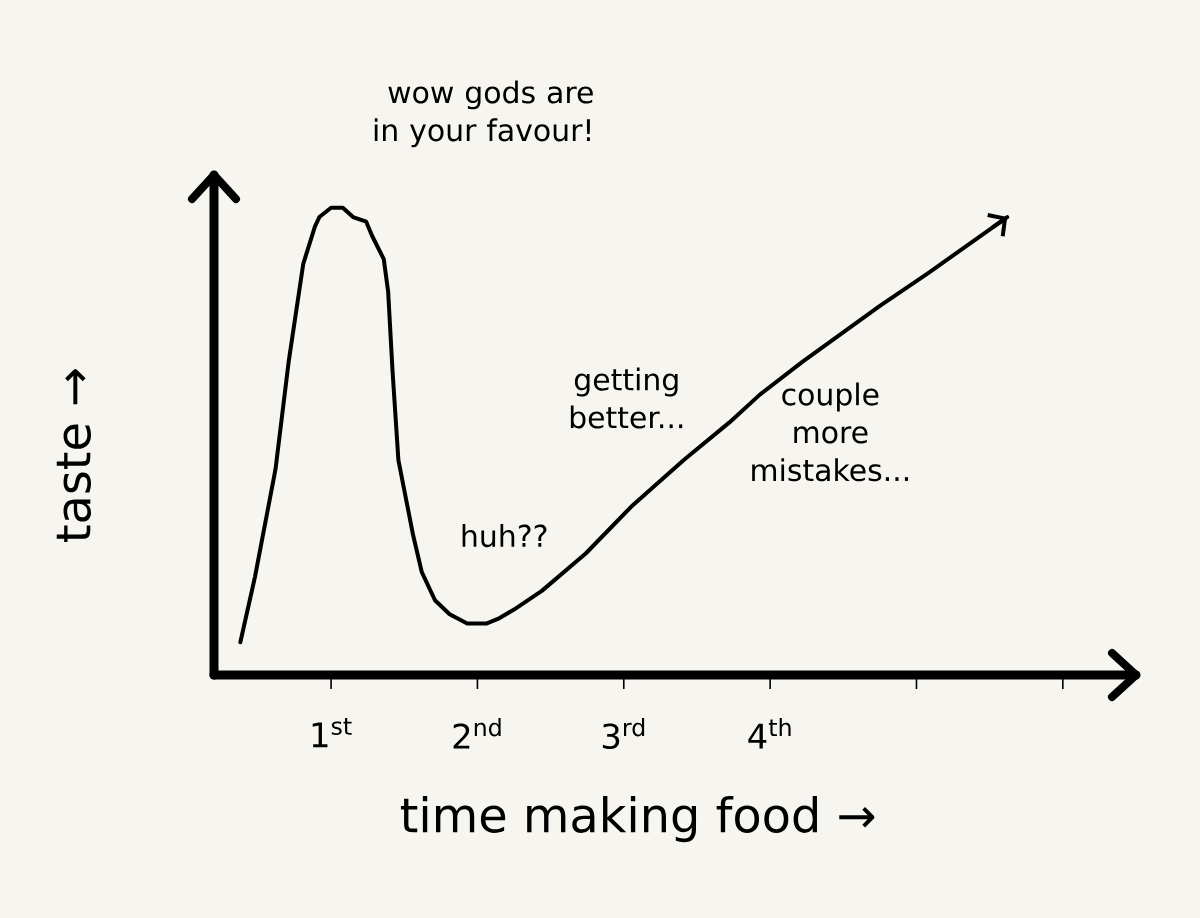 This screenshot has height=918, width=1200. Describe the element at coordinates (477, 733) in the screenshot. I see `x-tick-label: 2$^{nd}$` at that location.